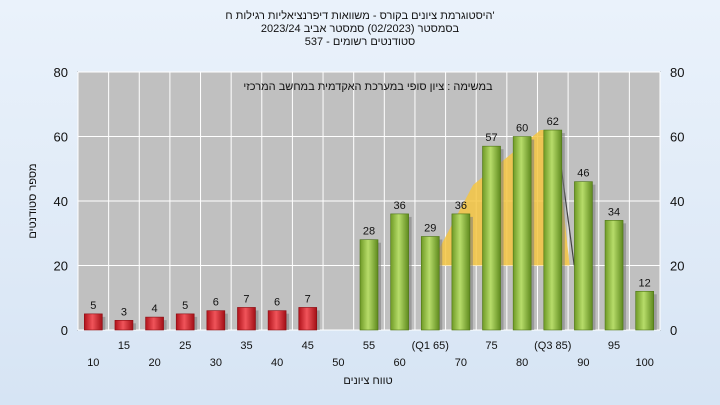 This screenshot has width=720, height=405. Describe the element at coordinates (216, 363) in the screenshot. I see `x-tick-label: 30` at that location.